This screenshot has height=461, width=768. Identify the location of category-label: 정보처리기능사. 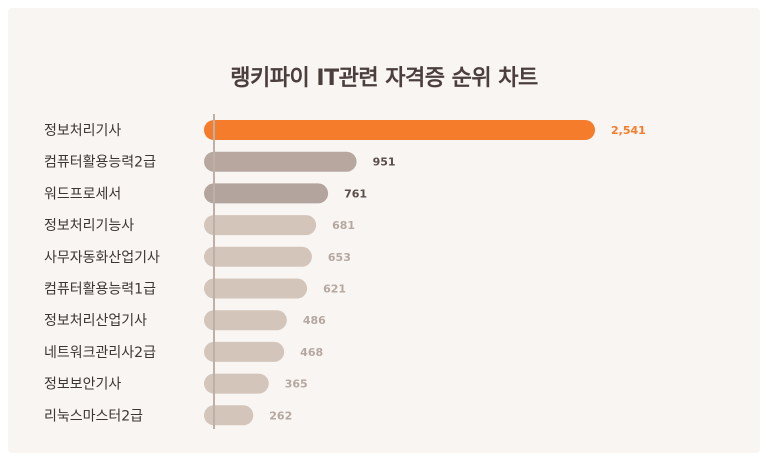
(89, 226).